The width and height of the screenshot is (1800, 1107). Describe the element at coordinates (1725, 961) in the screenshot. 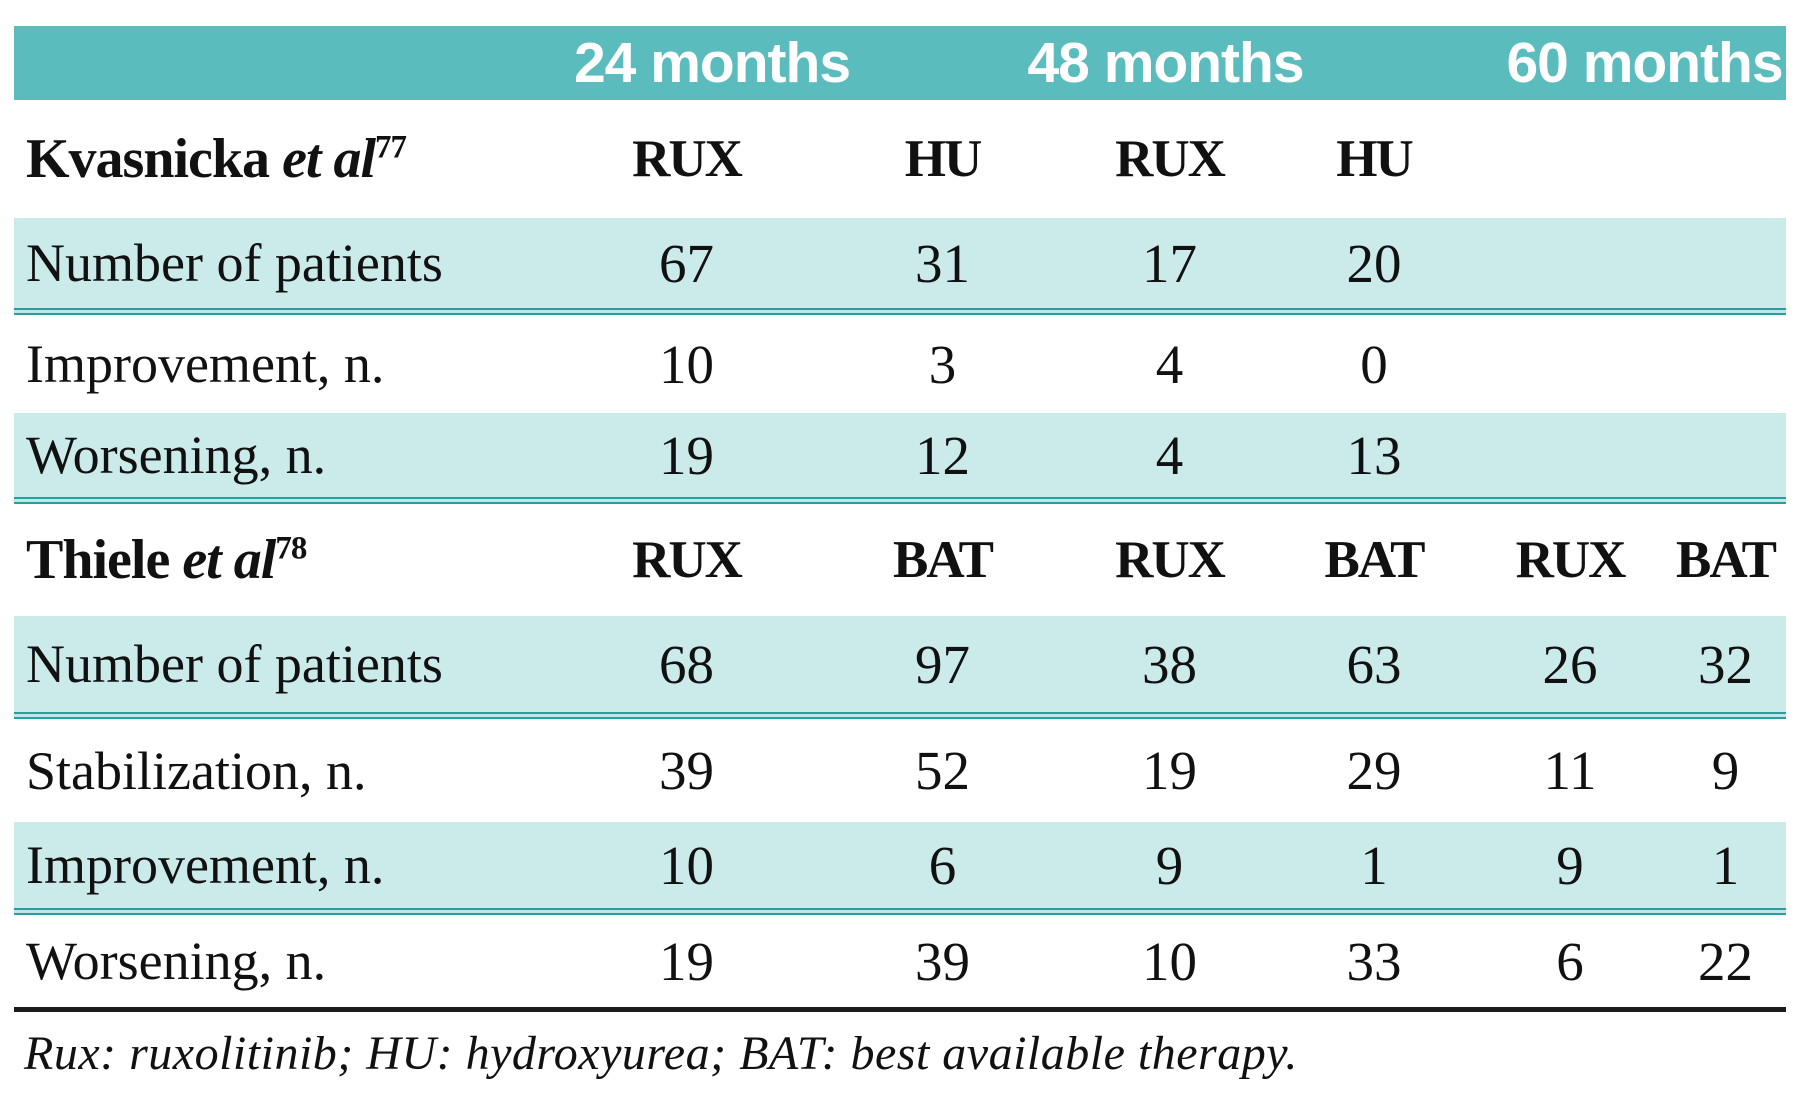

I see `value-cell: 22` at that location.